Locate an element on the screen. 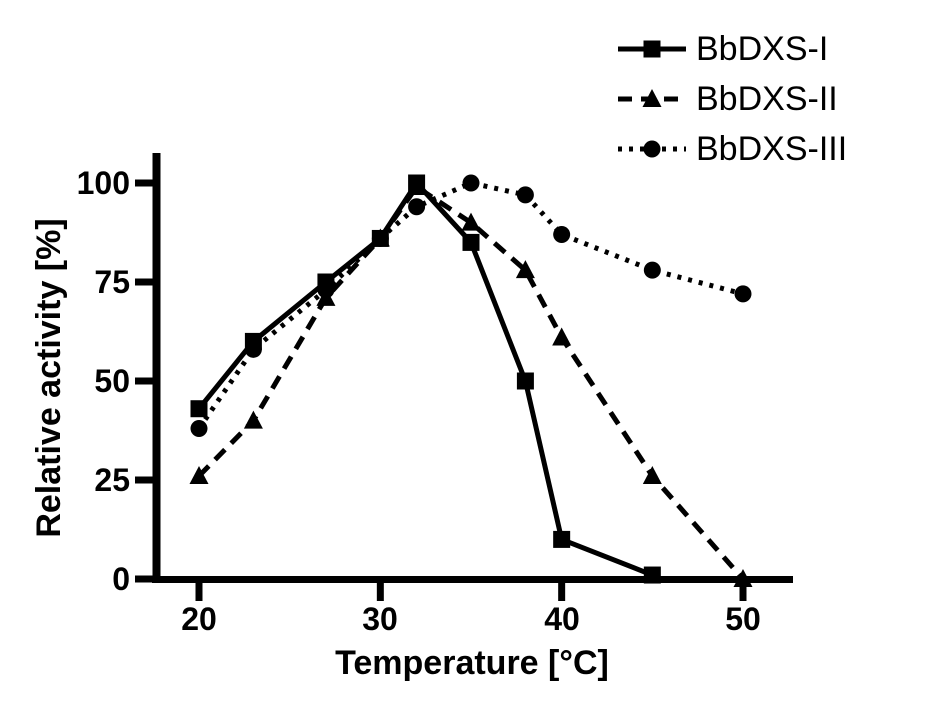  y-tick-label-75: 75 is located at coordinates (112, 282).